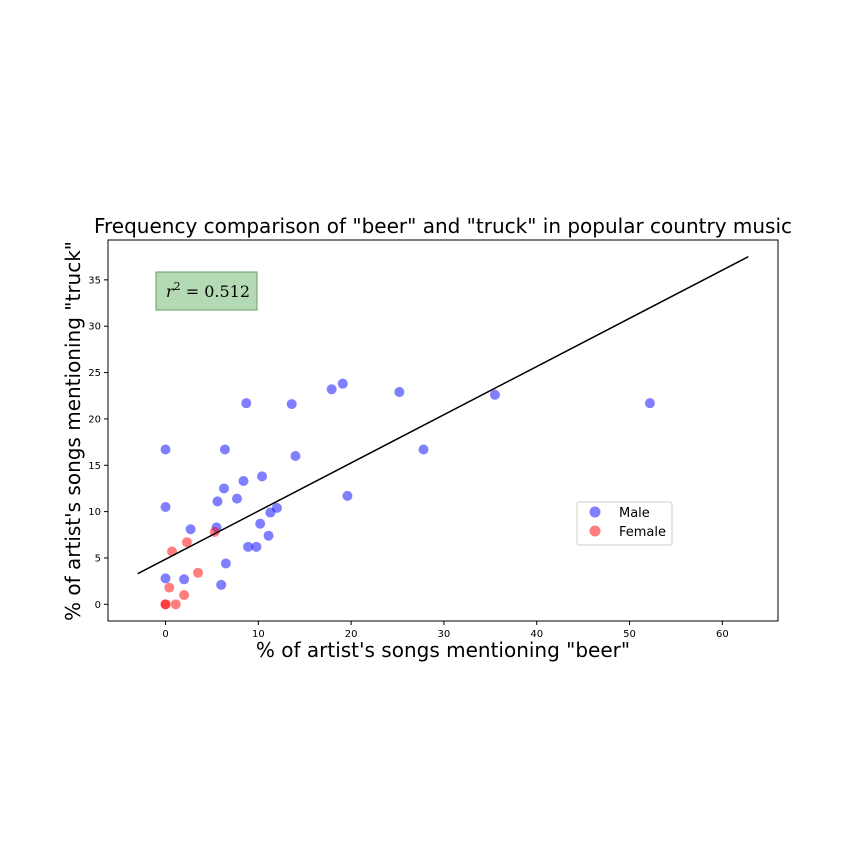 The image size is (864, 864). Describe the element at coordinates (98, 558) in the screenshot. I see `y-tick-label: 5` at that location.